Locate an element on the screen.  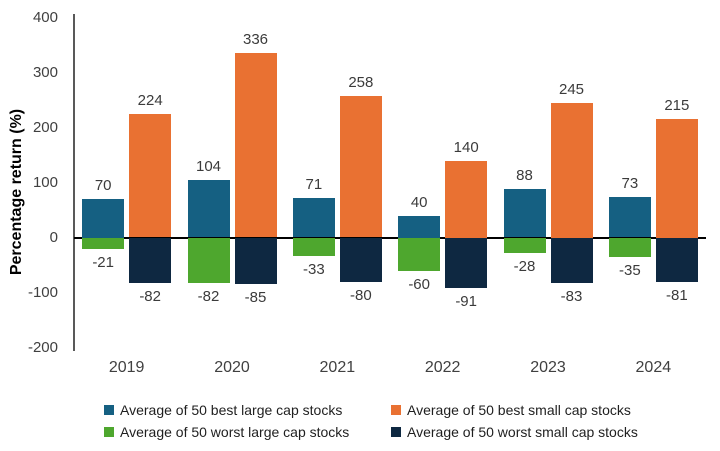
bar-worst-small-cap-2020 is located at coordinates (255, 261).